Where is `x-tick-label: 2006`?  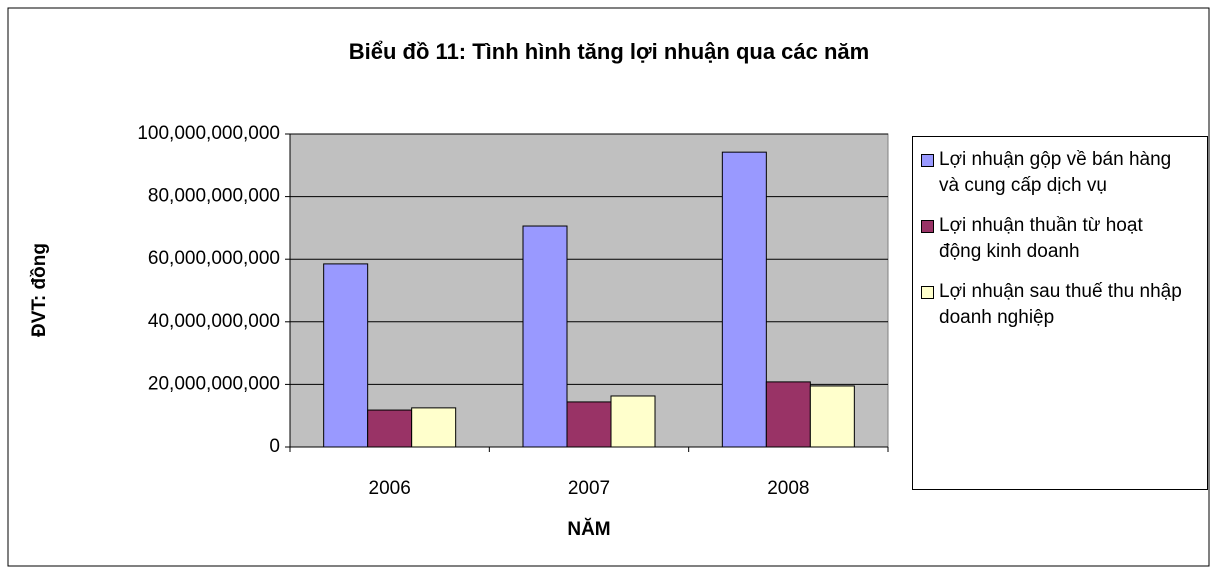
x-tick-label: 2006 is located at coordinates (390, 488).